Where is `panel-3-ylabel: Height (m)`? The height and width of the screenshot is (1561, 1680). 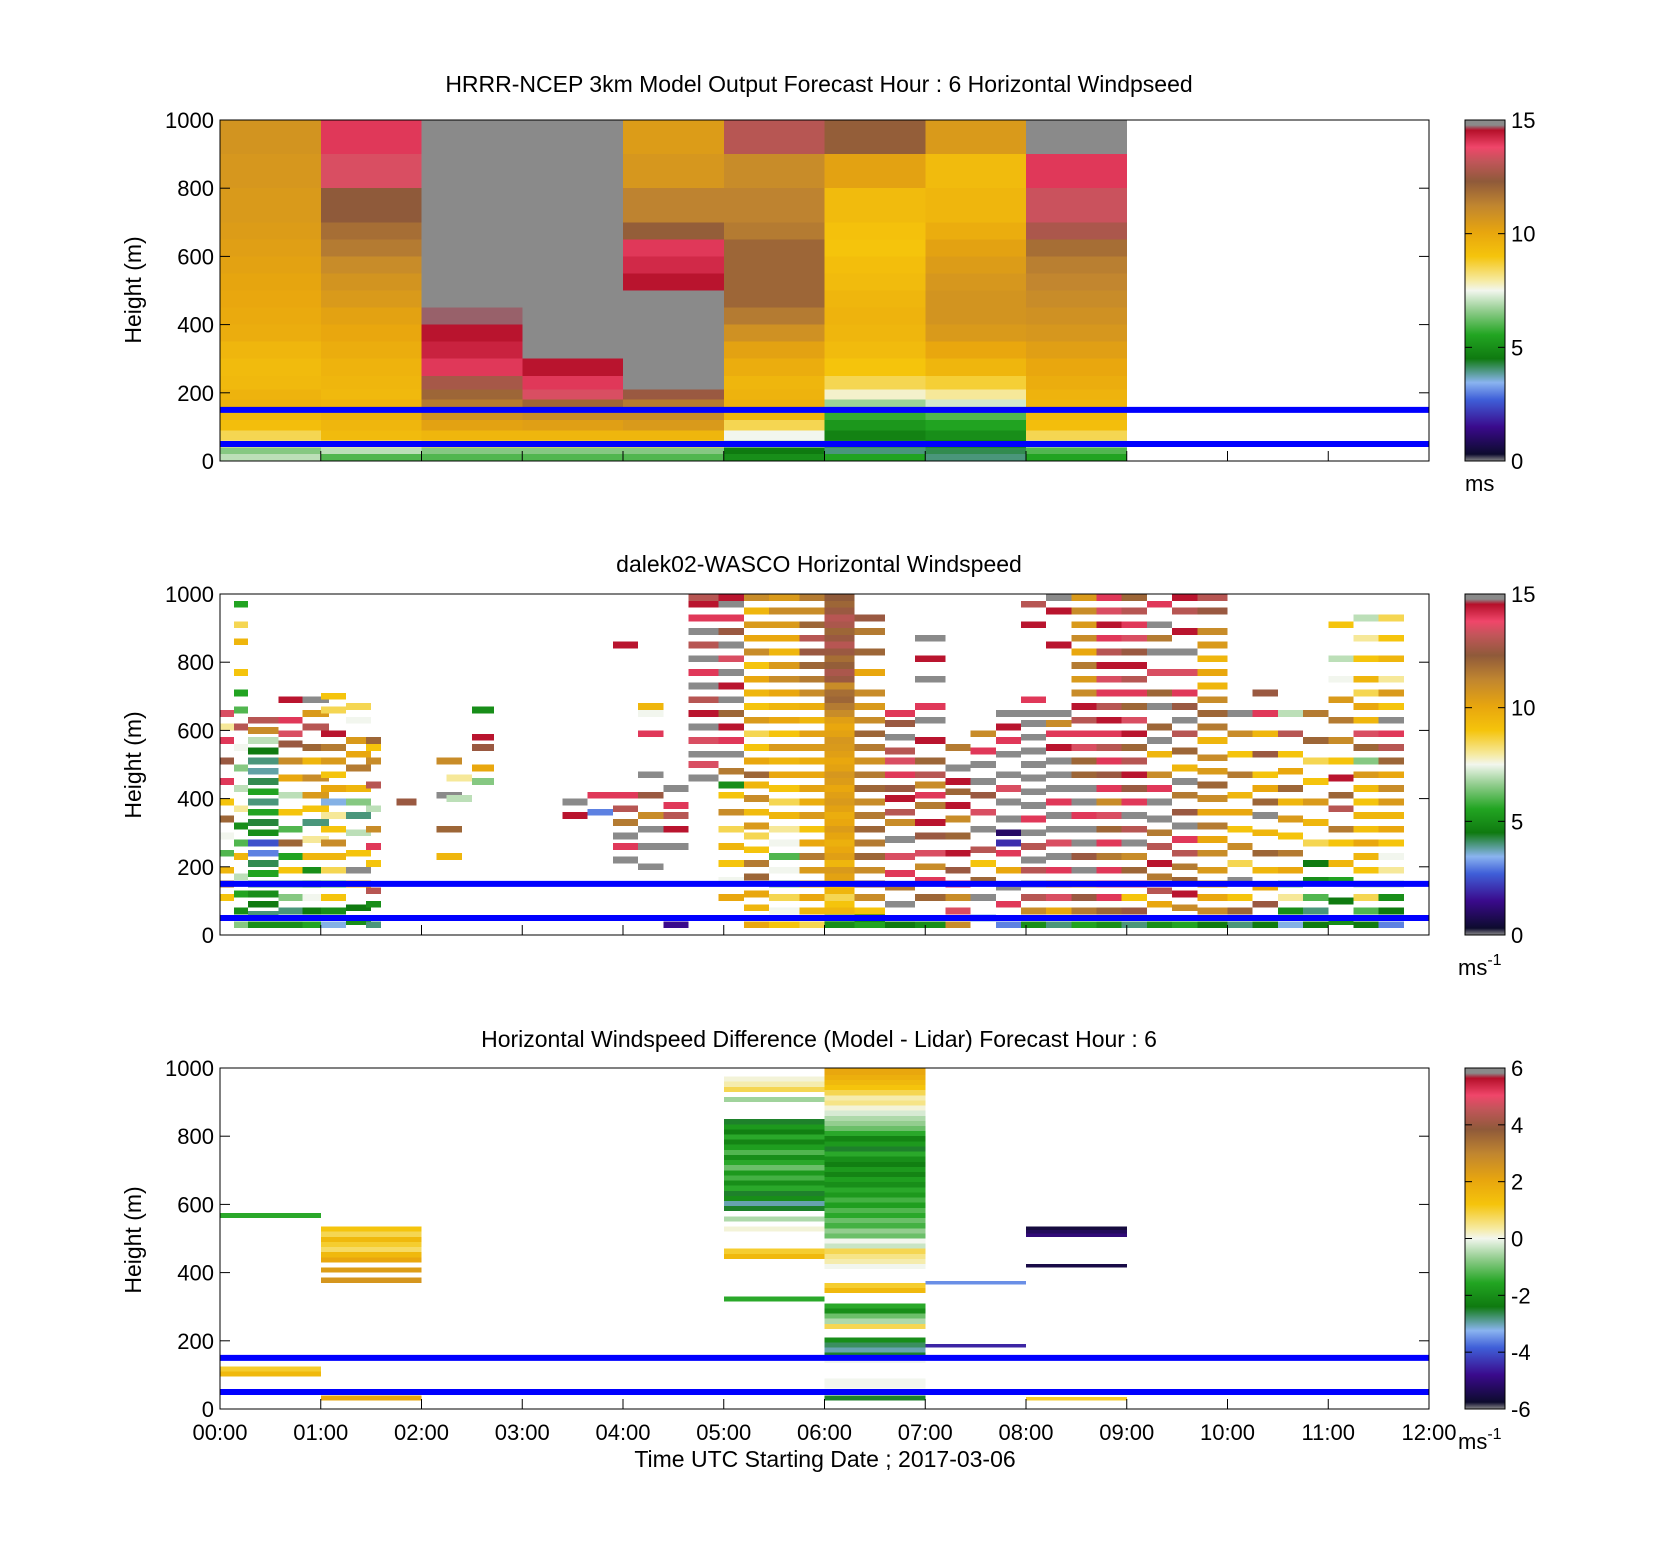
panel-3-ylabel: Height (m) is located at coordinates (133, 1239).